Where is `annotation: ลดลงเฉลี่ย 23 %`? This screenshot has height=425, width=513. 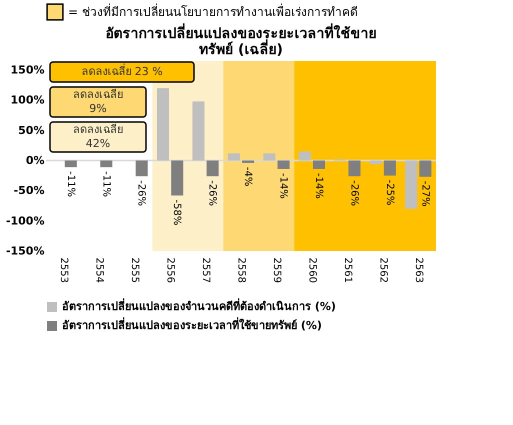
annotation: ลดลงเฉลี่ย 23 % is located at coordinates (122, 70).